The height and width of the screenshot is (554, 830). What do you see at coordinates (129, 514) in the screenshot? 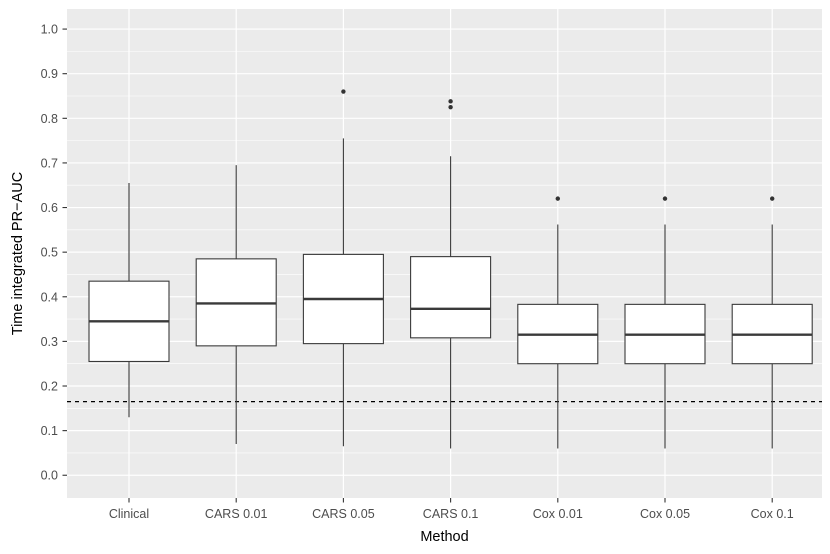
I see `x-tick-label: Clinical` at bounding box center [129, 514].